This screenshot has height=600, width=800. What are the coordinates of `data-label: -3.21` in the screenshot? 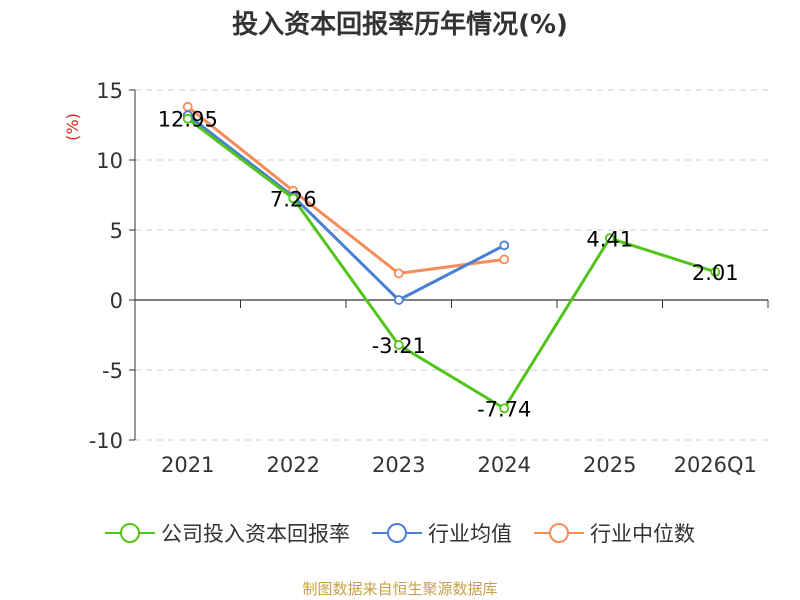 It's located at (399, 346).